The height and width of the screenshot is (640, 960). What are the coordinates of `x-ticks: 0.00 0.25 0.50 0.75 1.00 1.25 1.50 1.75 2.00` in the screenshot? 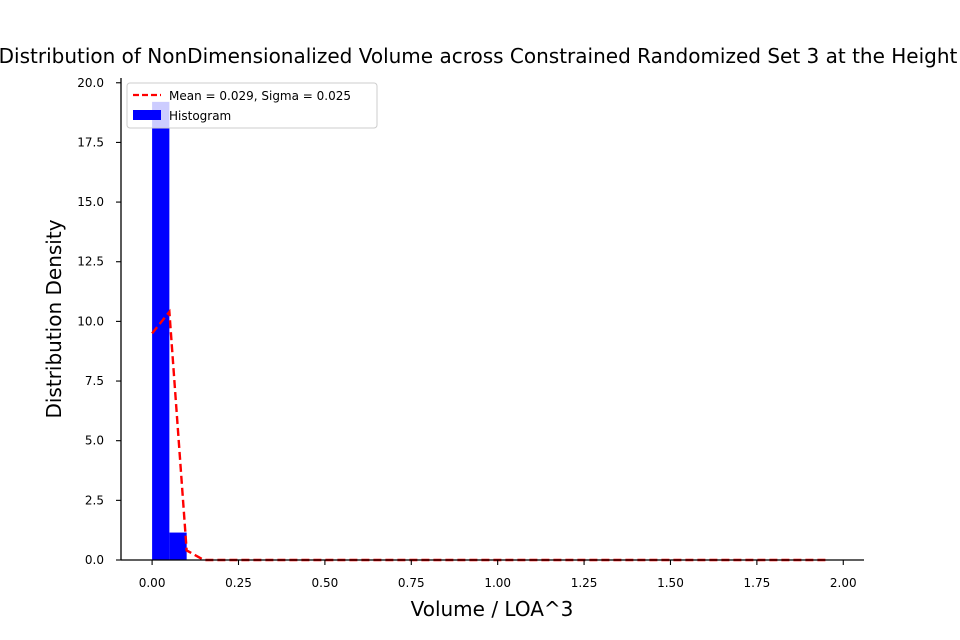 It's located at (498, 575).